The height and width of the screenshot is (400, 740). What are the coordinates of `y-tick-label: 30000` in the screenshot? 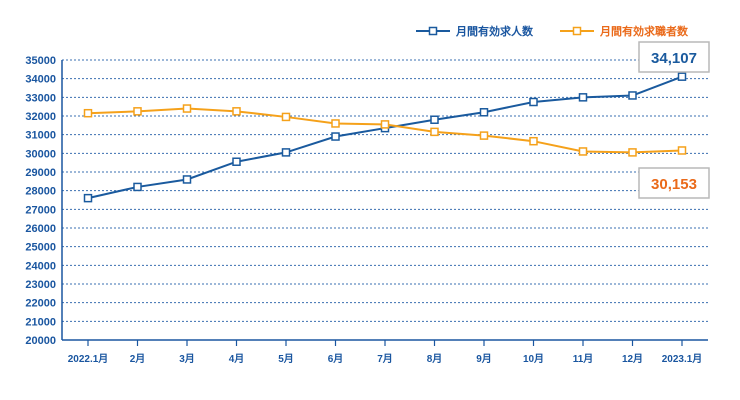 It's located at (40, 154).